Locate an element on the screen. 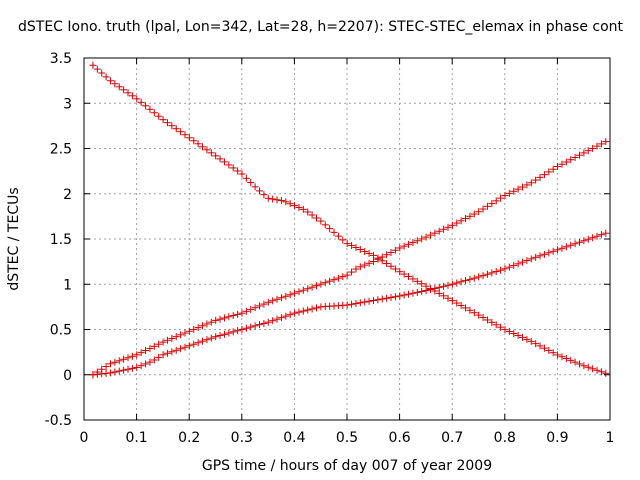 The height and width of the screenshot is (480, 640). y-tick-label: -0.5 is located at coordinates (58, 421).